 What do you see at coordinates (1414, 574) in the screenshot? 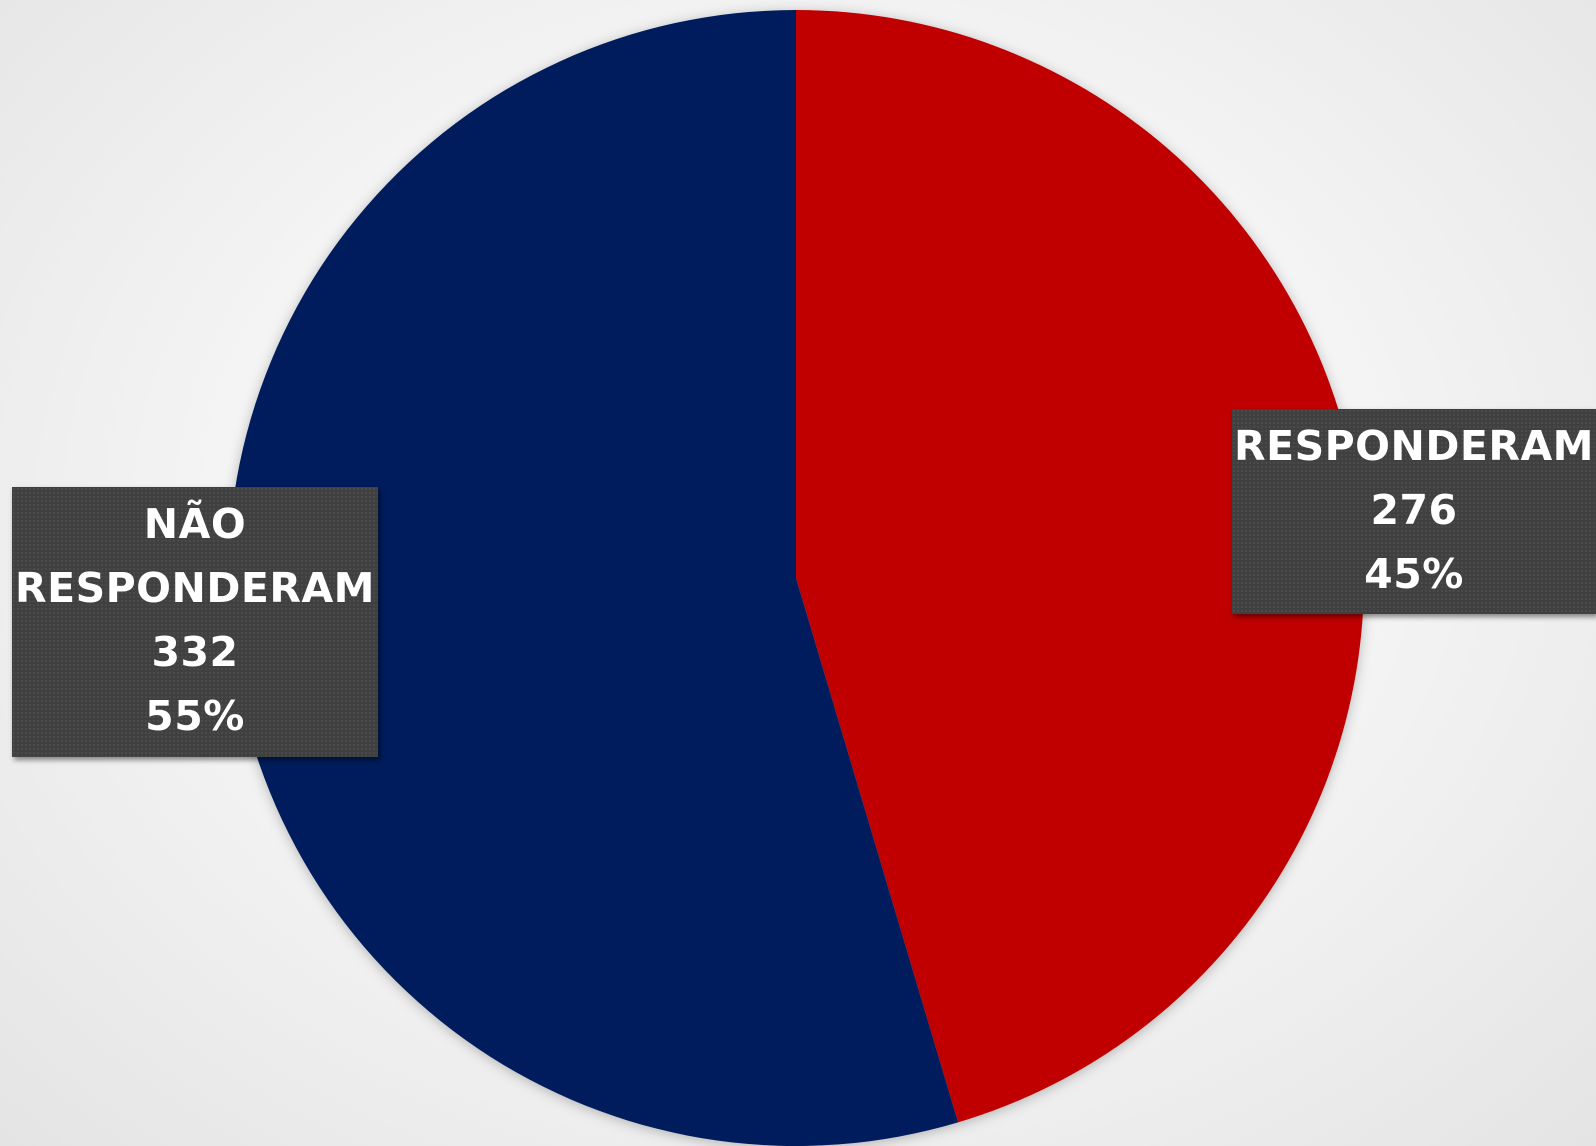
I see `data-label-responderam-percent: 45%` at bounding box center [1414, 574].